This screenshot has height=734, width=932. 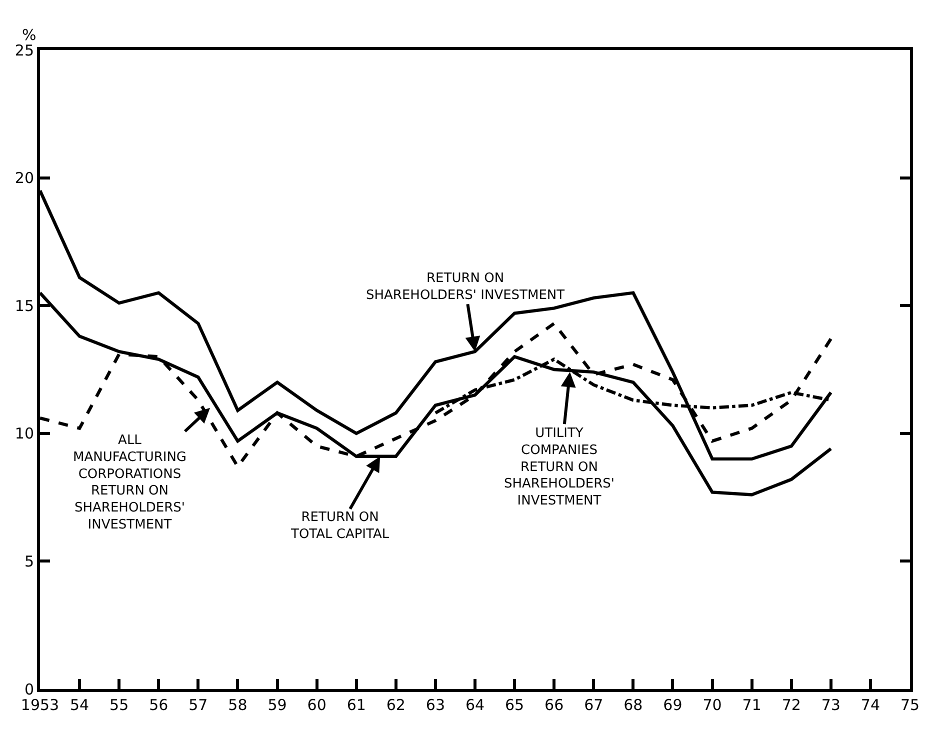 What do you see at coordinates (672, 705) in the screenshot?
I see `x-tick-label: 69` at bounding box center [672, 705].